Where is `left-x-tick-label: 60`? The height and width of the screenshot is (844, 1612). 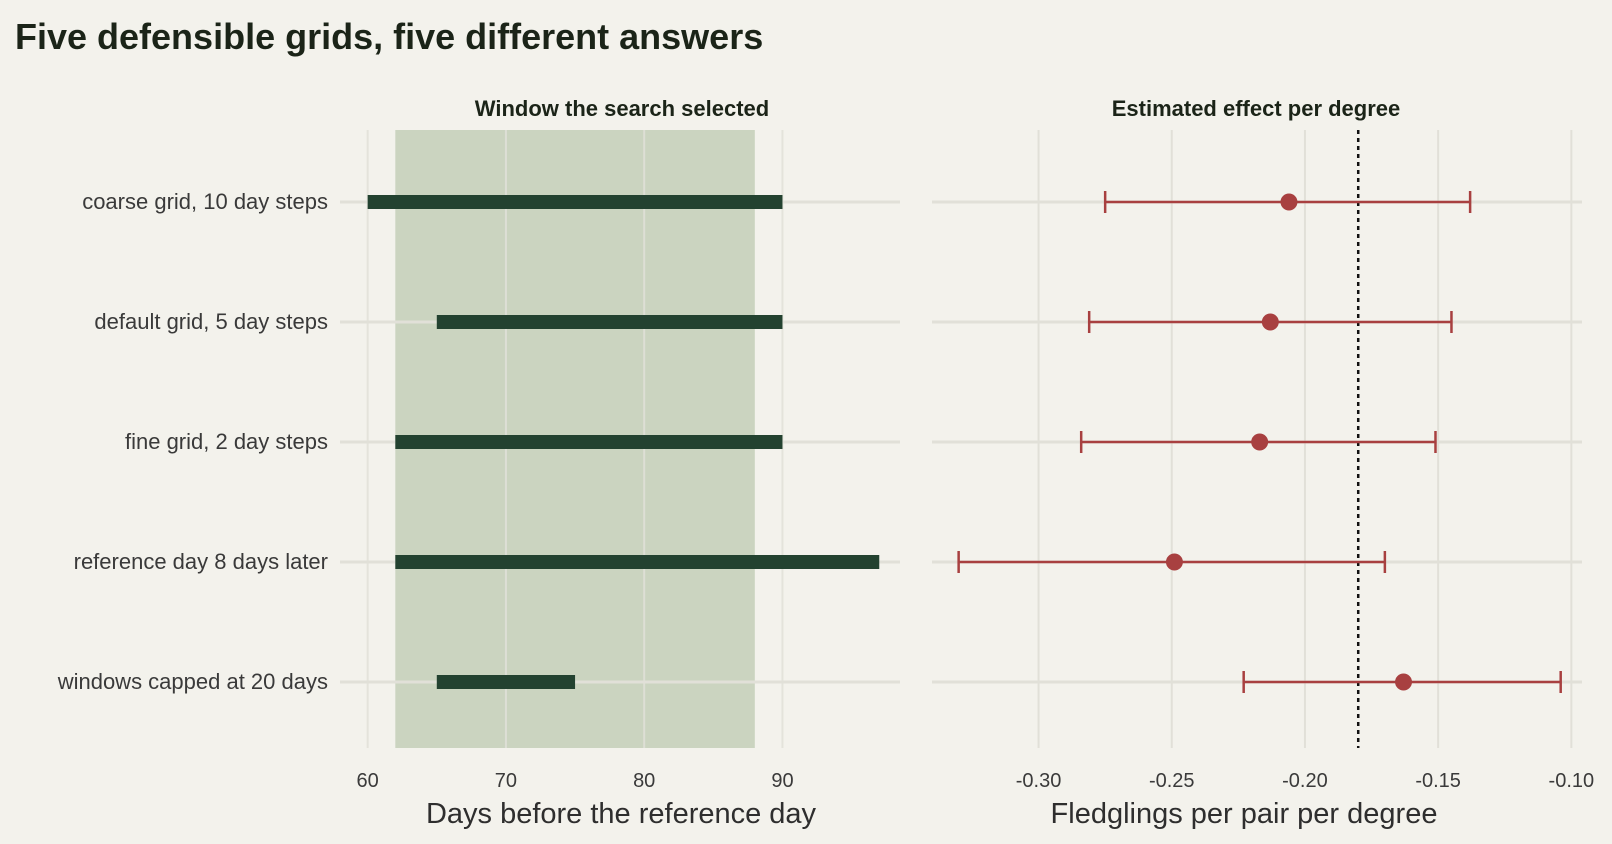
left-x-tick-label: 60 is located at coordinates (368, 781).